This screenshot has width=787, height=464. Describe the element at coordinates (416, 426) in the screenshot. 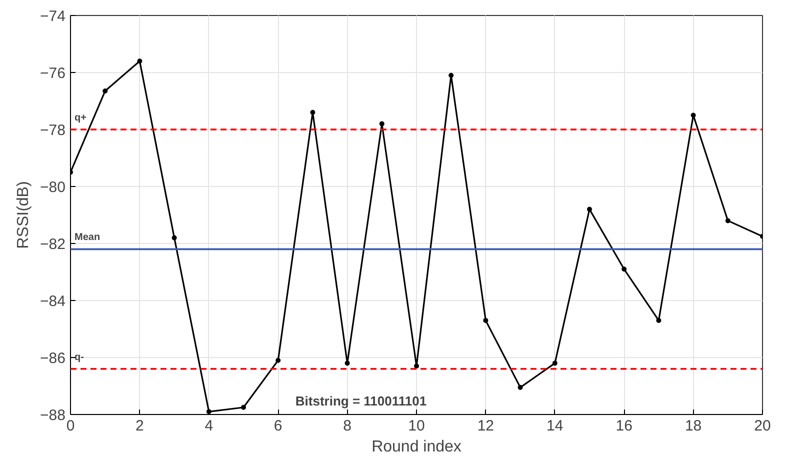

I see `x-tick-label: 10` at that location.